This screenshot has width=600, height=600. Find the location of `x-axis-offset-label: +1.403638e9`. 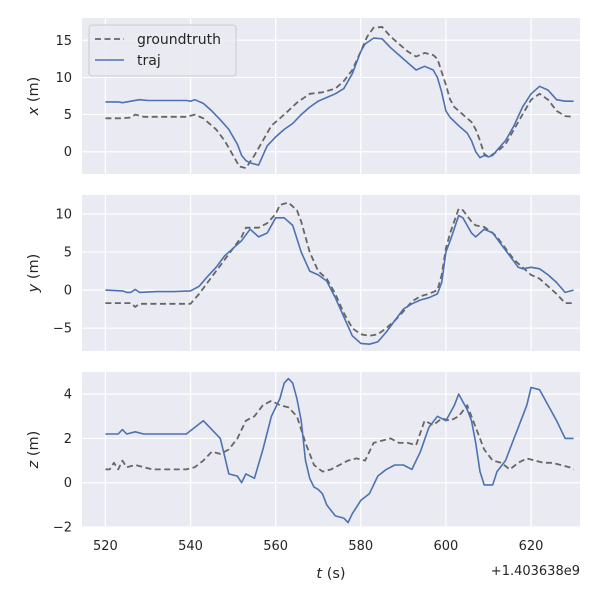

x-axis-offset-label: +1.403638e9 is located at coordinates (535, 571).